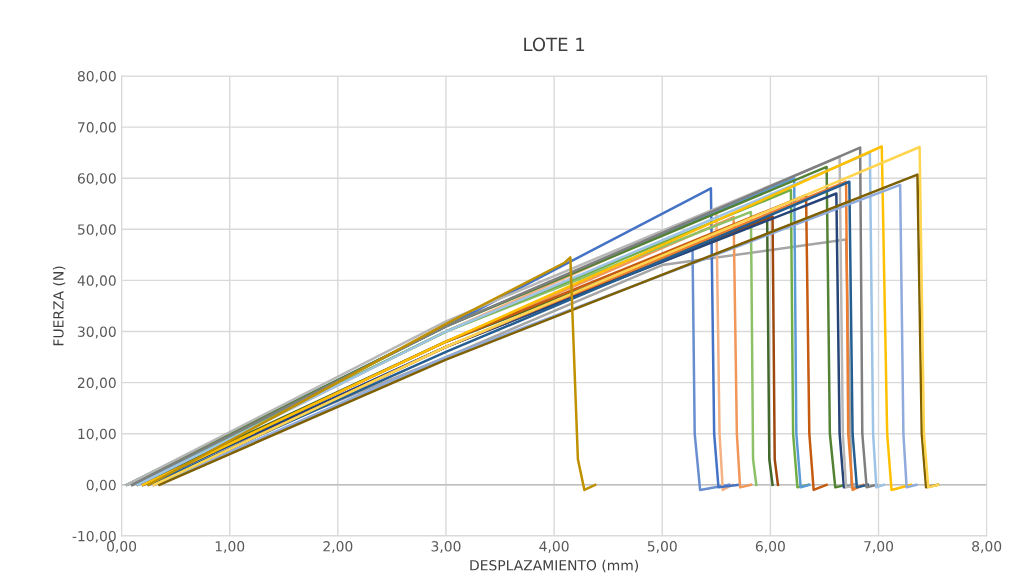  I want to click on chart-title: LOTE 1, so click(554, 44).